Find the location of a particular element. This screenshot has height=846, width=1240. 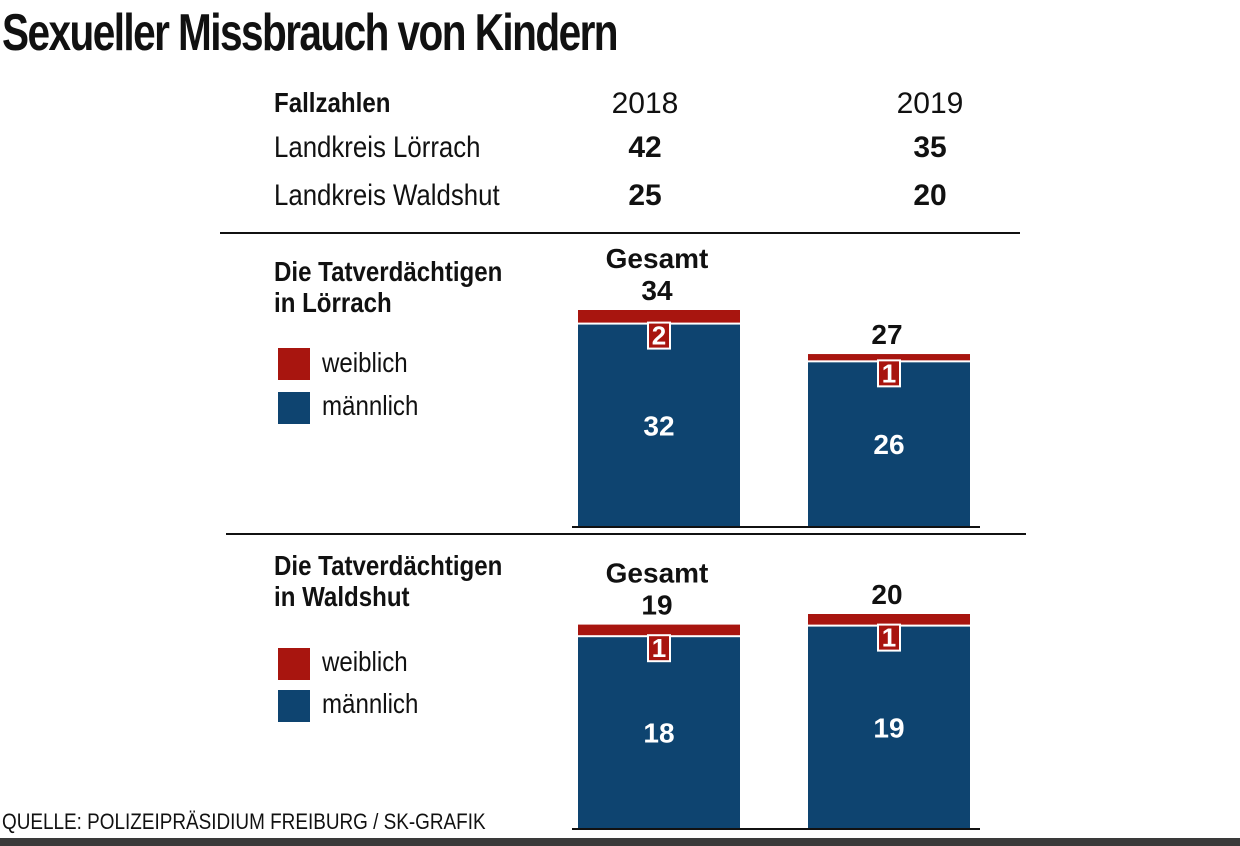

table-cell: 25 is located at coordinates (645, 195).